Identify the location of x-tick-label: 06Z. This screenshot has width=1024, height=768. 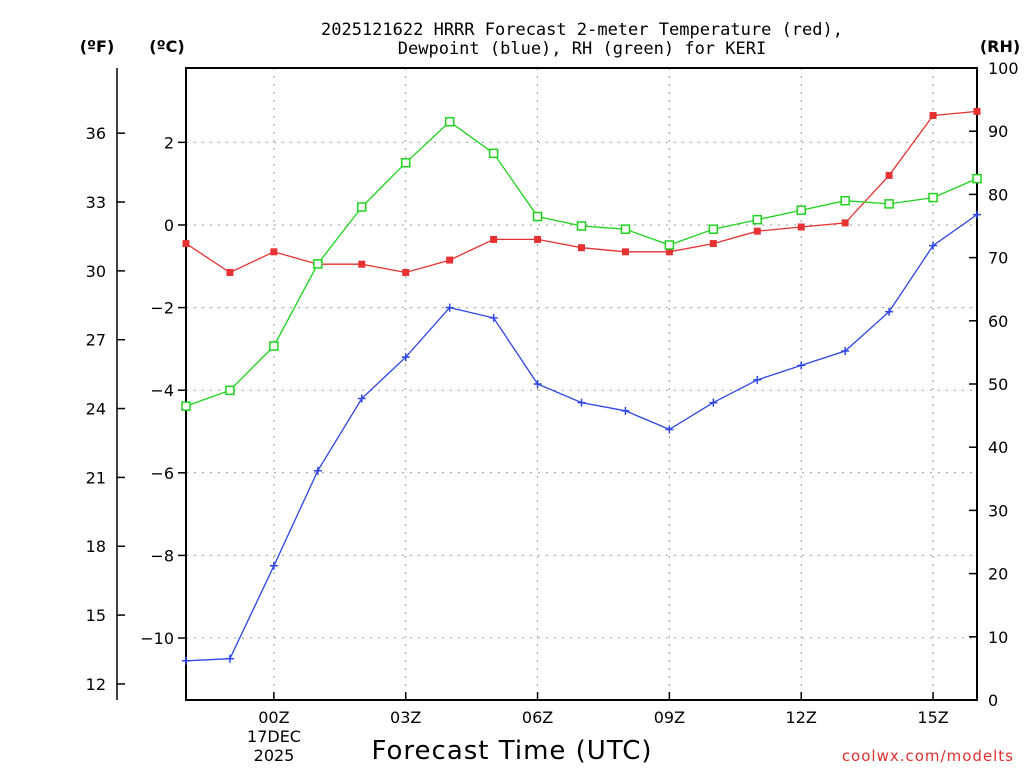
(537, 717).